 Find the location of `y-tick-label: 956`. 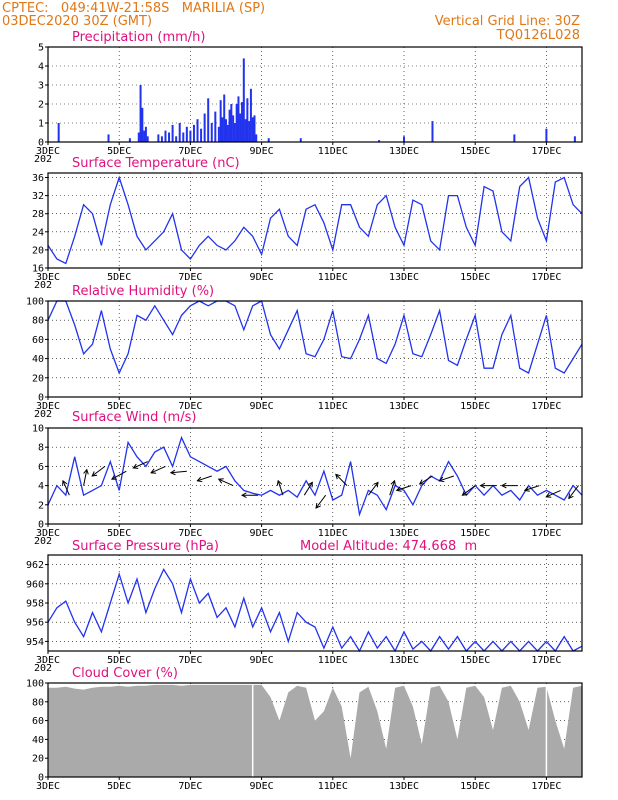

y-tick-label: 956 is located at coordinates (35, 623).